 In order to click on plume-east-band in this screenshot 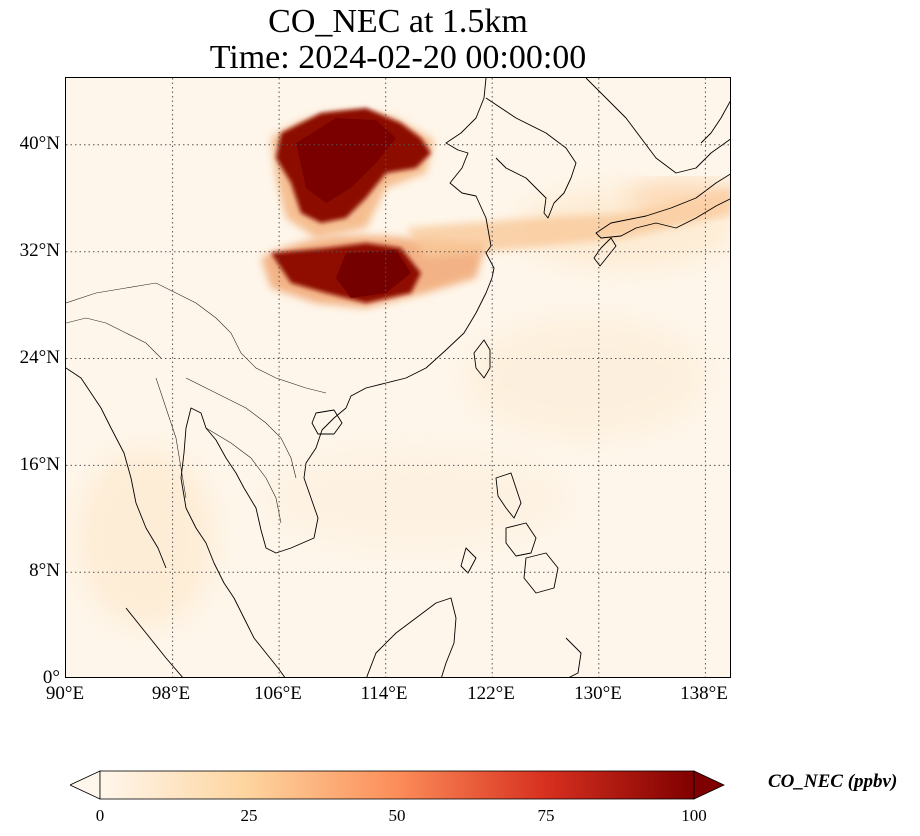, I will do `click(568, 223)`.